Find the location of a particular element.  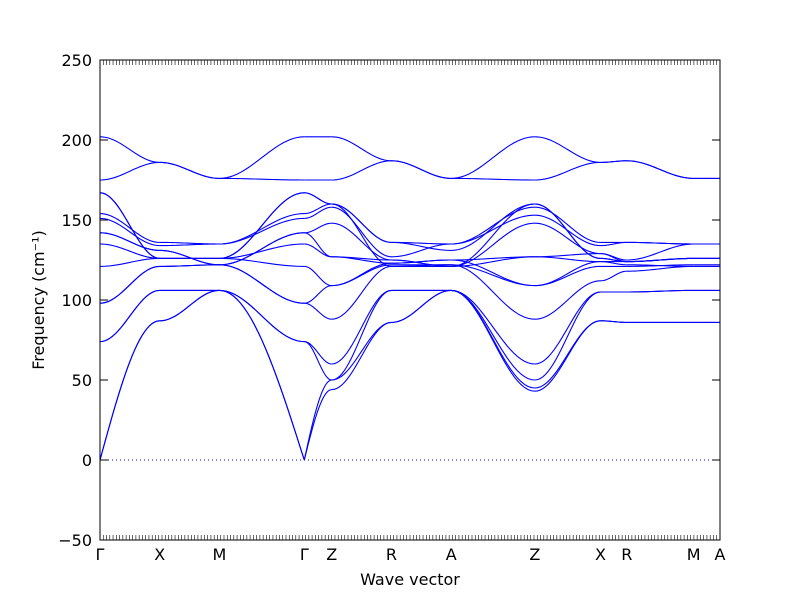

band-line-s4-b14 is located at coordinates (361, 170).